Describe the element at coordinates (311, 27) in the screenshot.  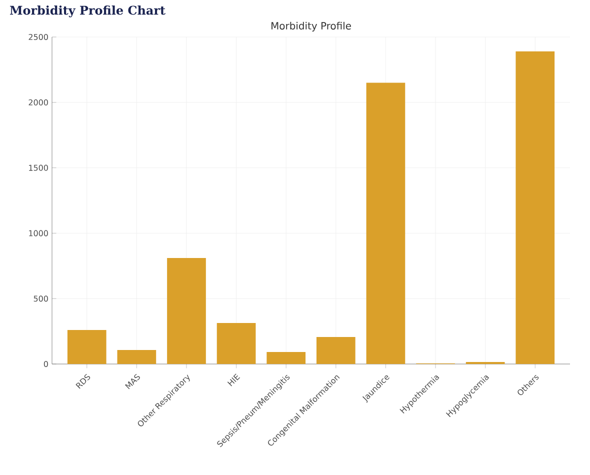
I see `chart-title: Morbidity Profile` at that location.